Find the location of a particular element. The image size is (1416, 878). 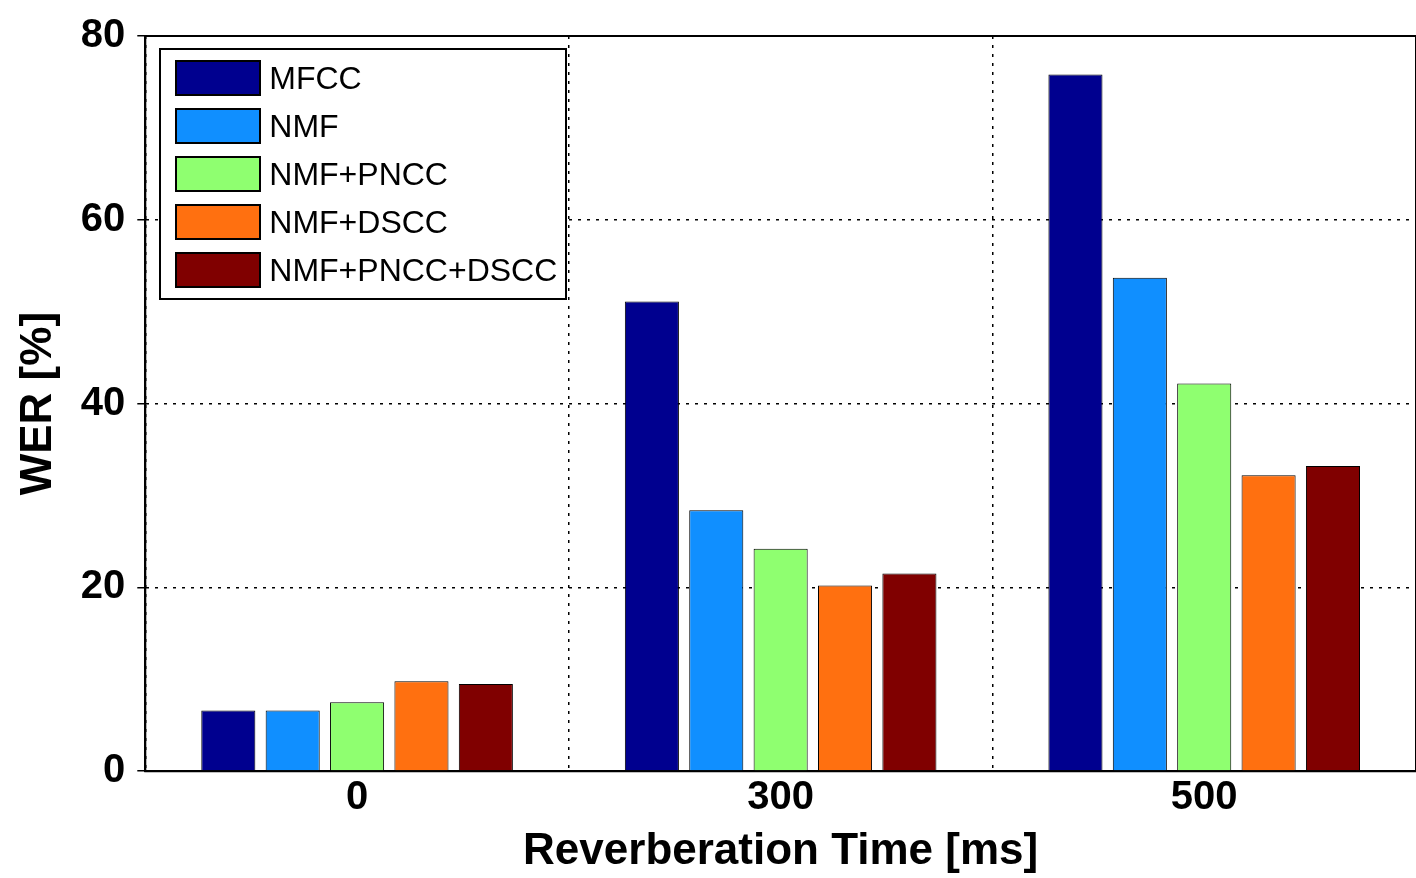

x-tick-label: 0 is located at coordinates (357, 795).